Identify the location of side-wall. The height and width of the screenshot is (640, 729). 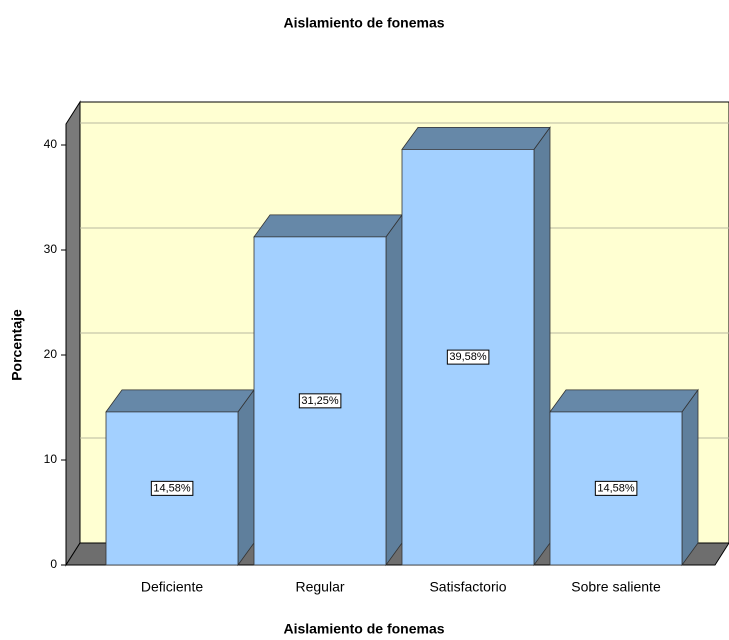
(73, 333).